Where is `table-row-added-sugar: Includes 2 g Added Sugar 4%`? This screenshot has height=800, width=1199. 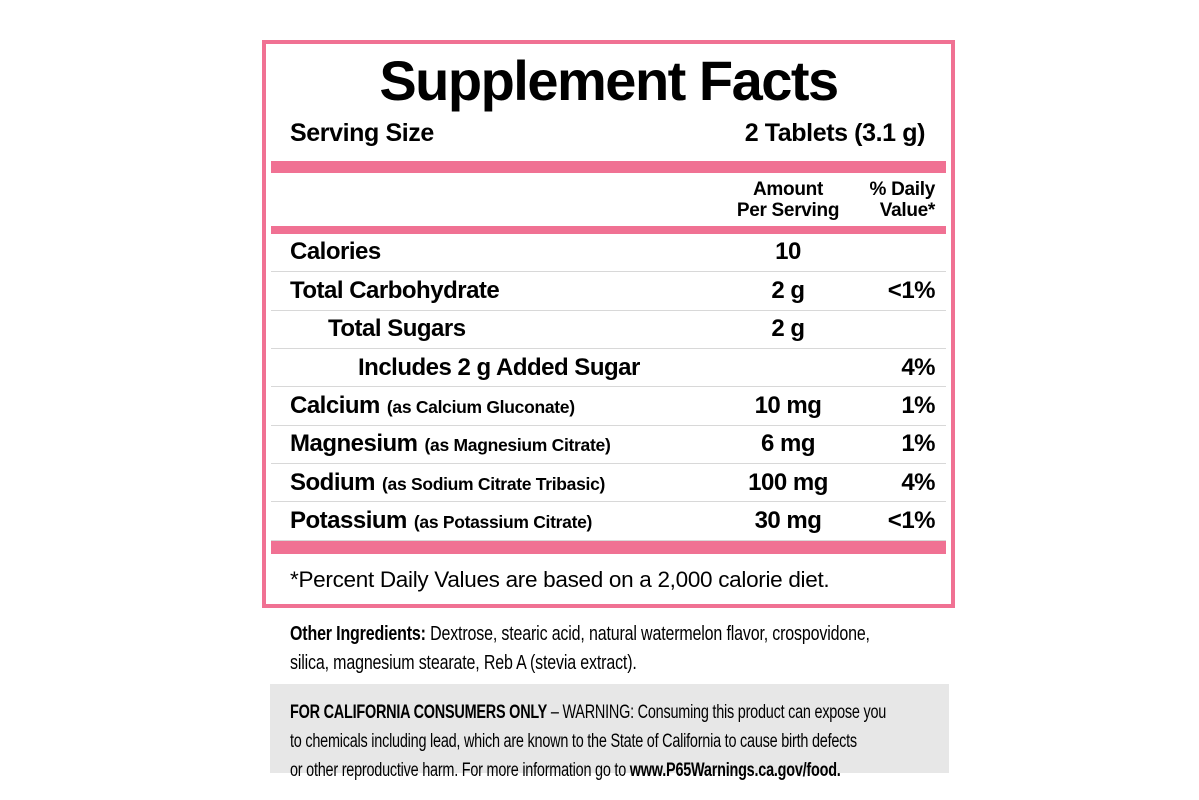 table-row-added-sugar: Includes 2 g Added Sugar 4% is located at coordinates (608, 368).